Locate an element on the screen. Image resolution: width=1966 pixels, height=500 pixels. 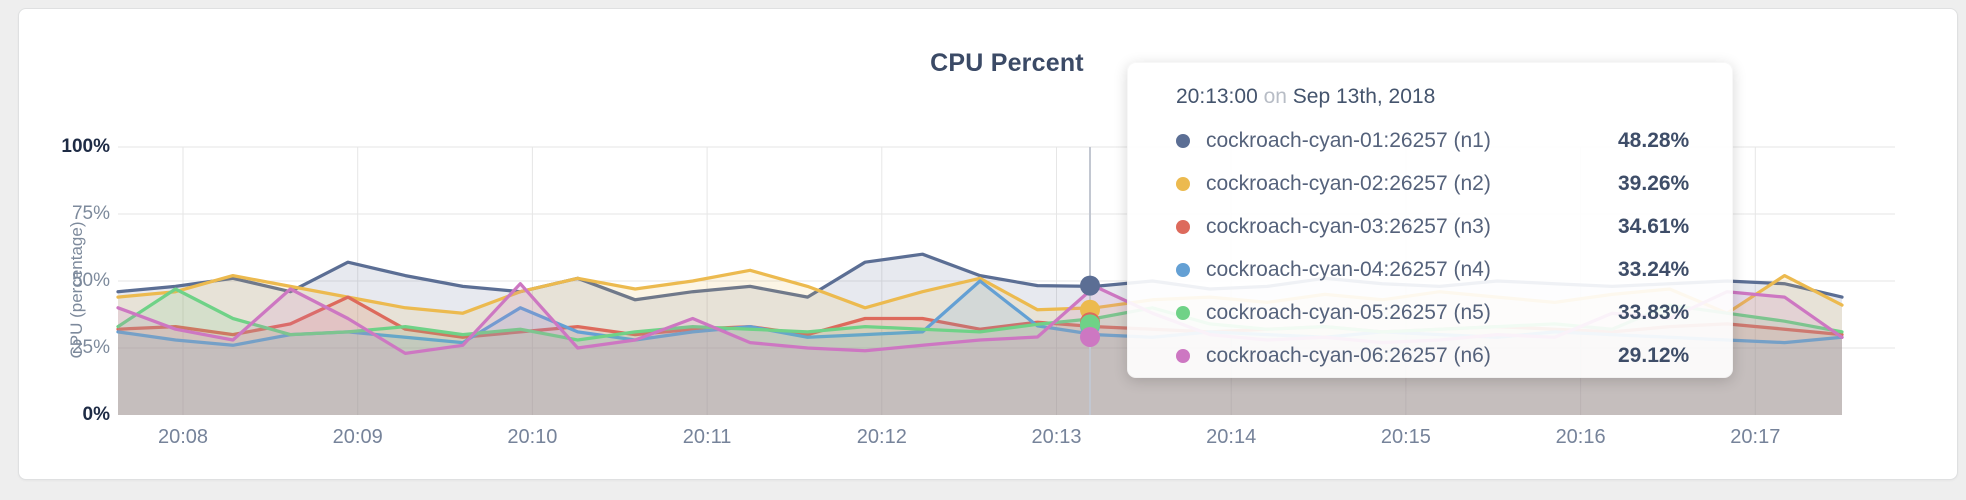
tooltip-row: cockroach-cyan-05:26257 (n5) 33.83% is located at coordinates (1443, 312).